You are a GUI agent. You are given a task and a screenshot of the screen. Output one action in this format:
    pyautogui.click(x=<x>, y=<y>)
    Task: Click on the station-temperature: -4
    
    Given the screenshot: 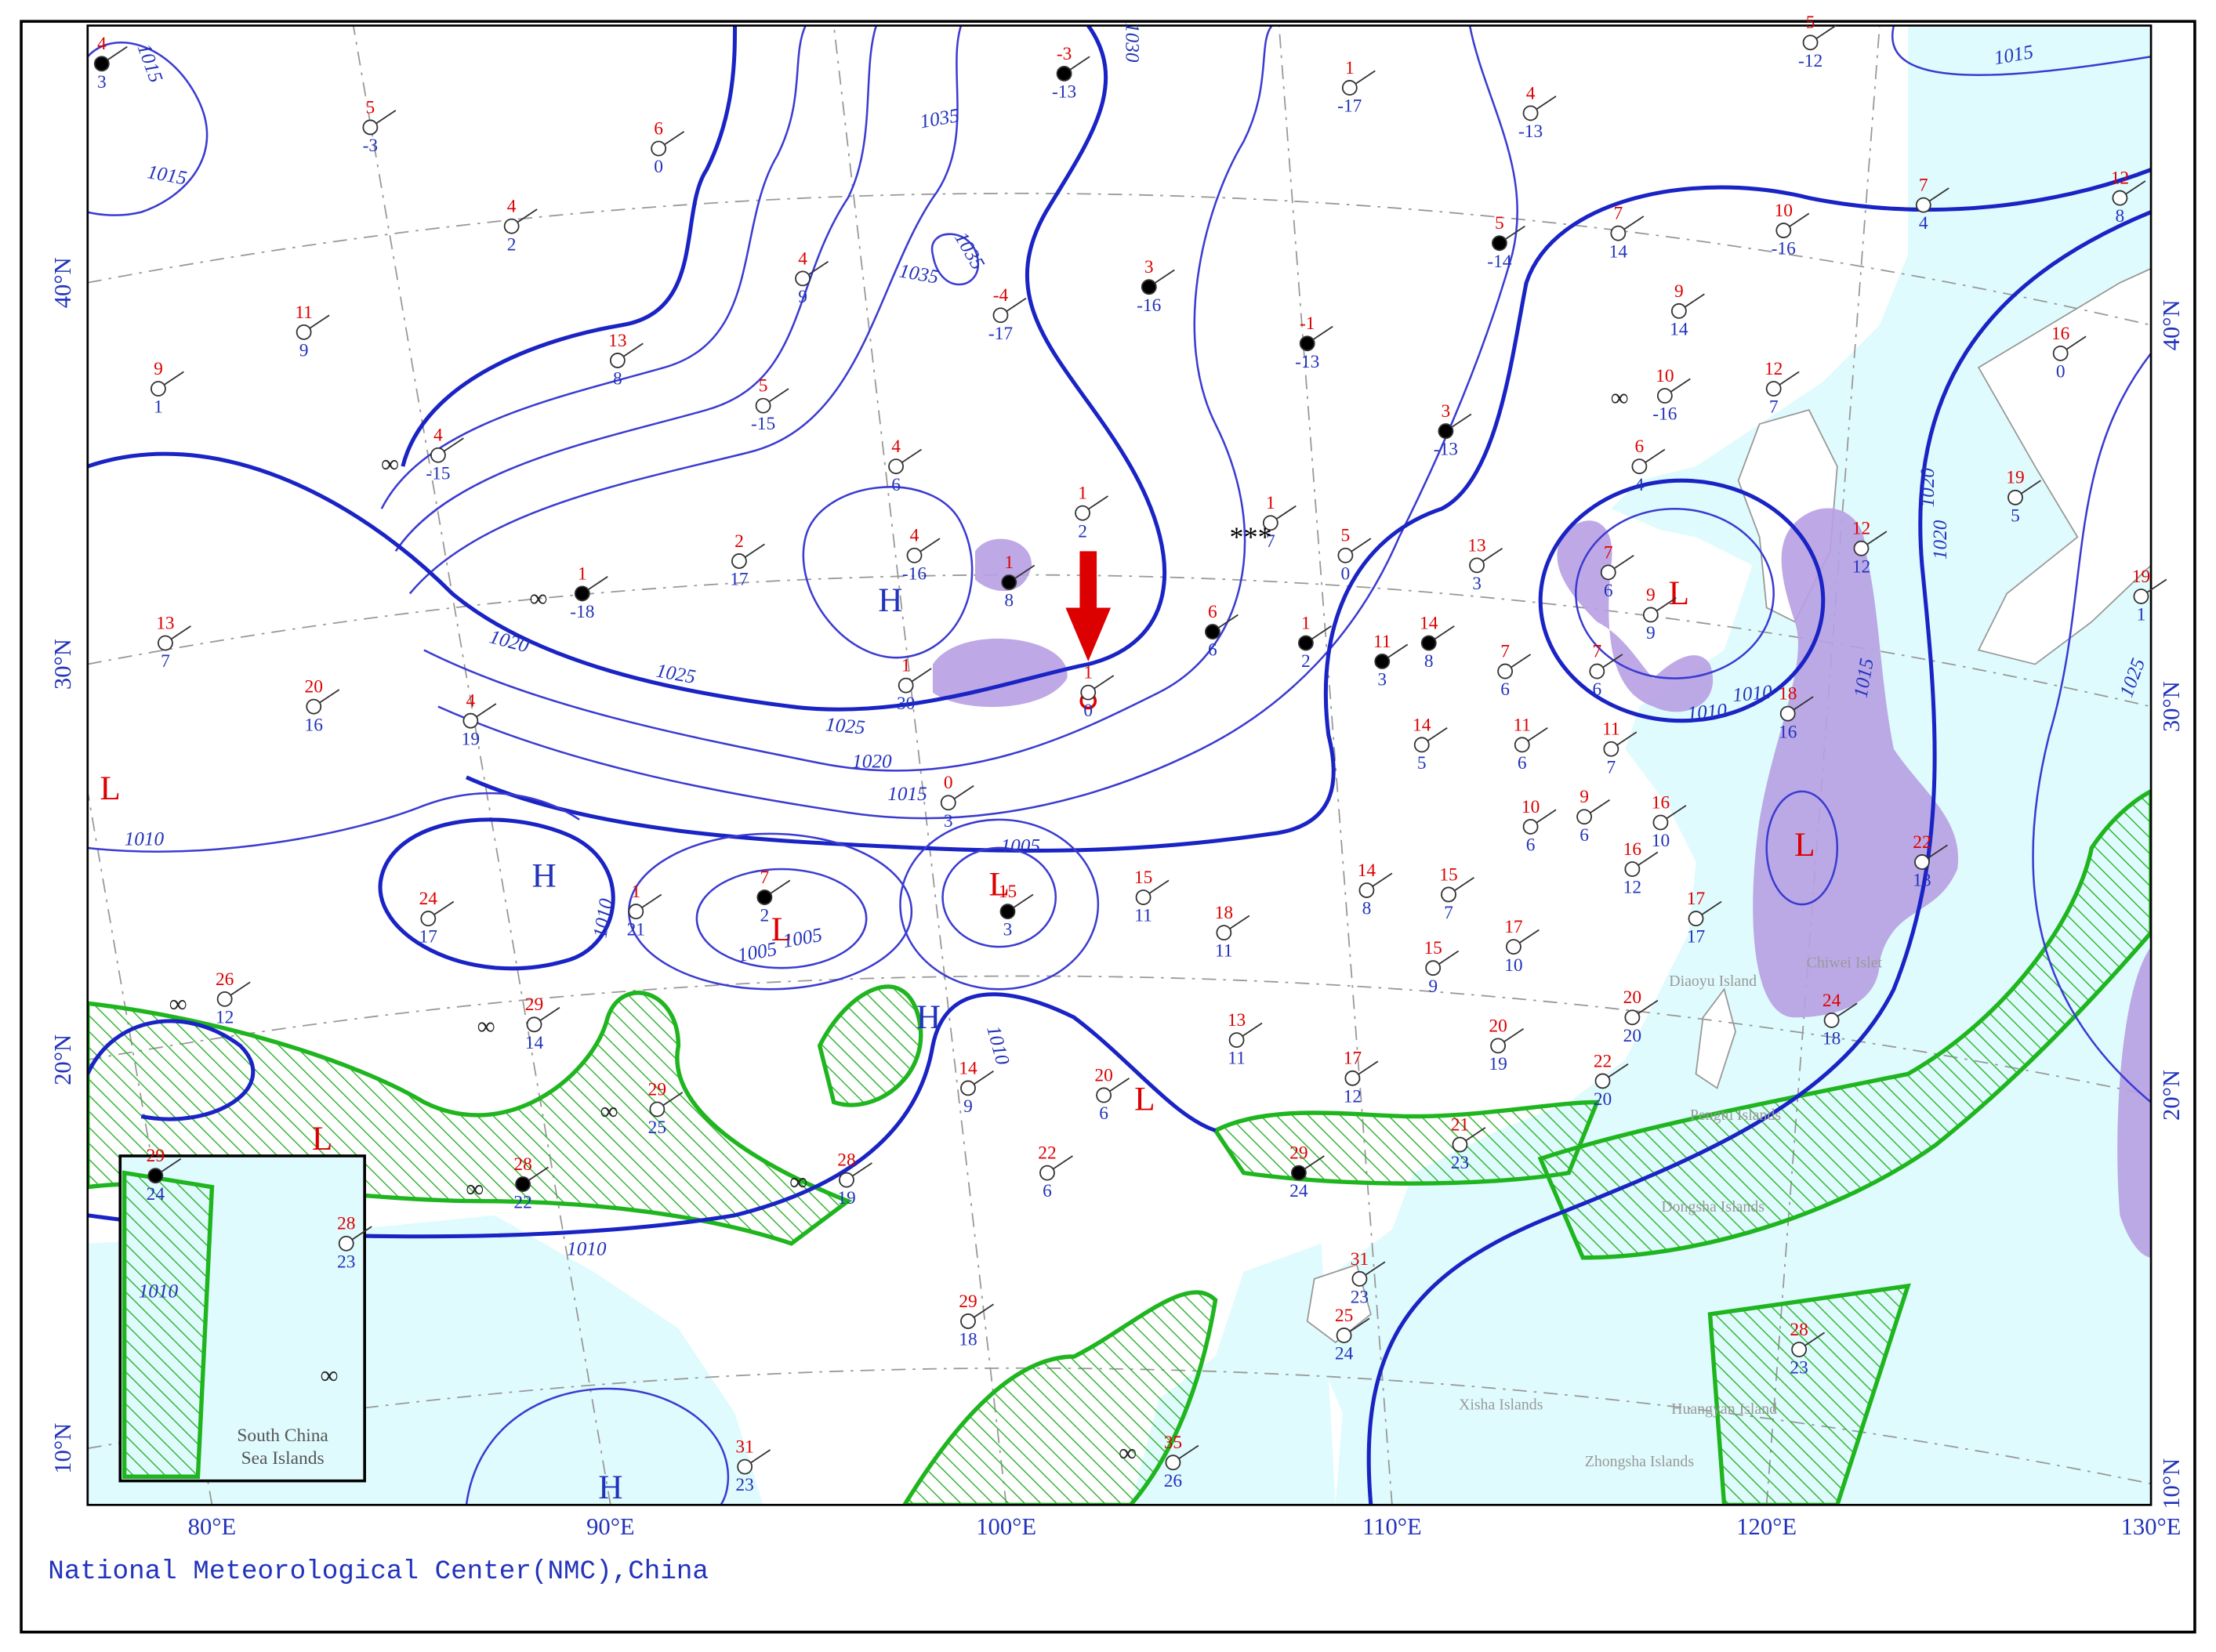 What is the action you would take?
    pyautogui.click(x=1001, y=295)
    